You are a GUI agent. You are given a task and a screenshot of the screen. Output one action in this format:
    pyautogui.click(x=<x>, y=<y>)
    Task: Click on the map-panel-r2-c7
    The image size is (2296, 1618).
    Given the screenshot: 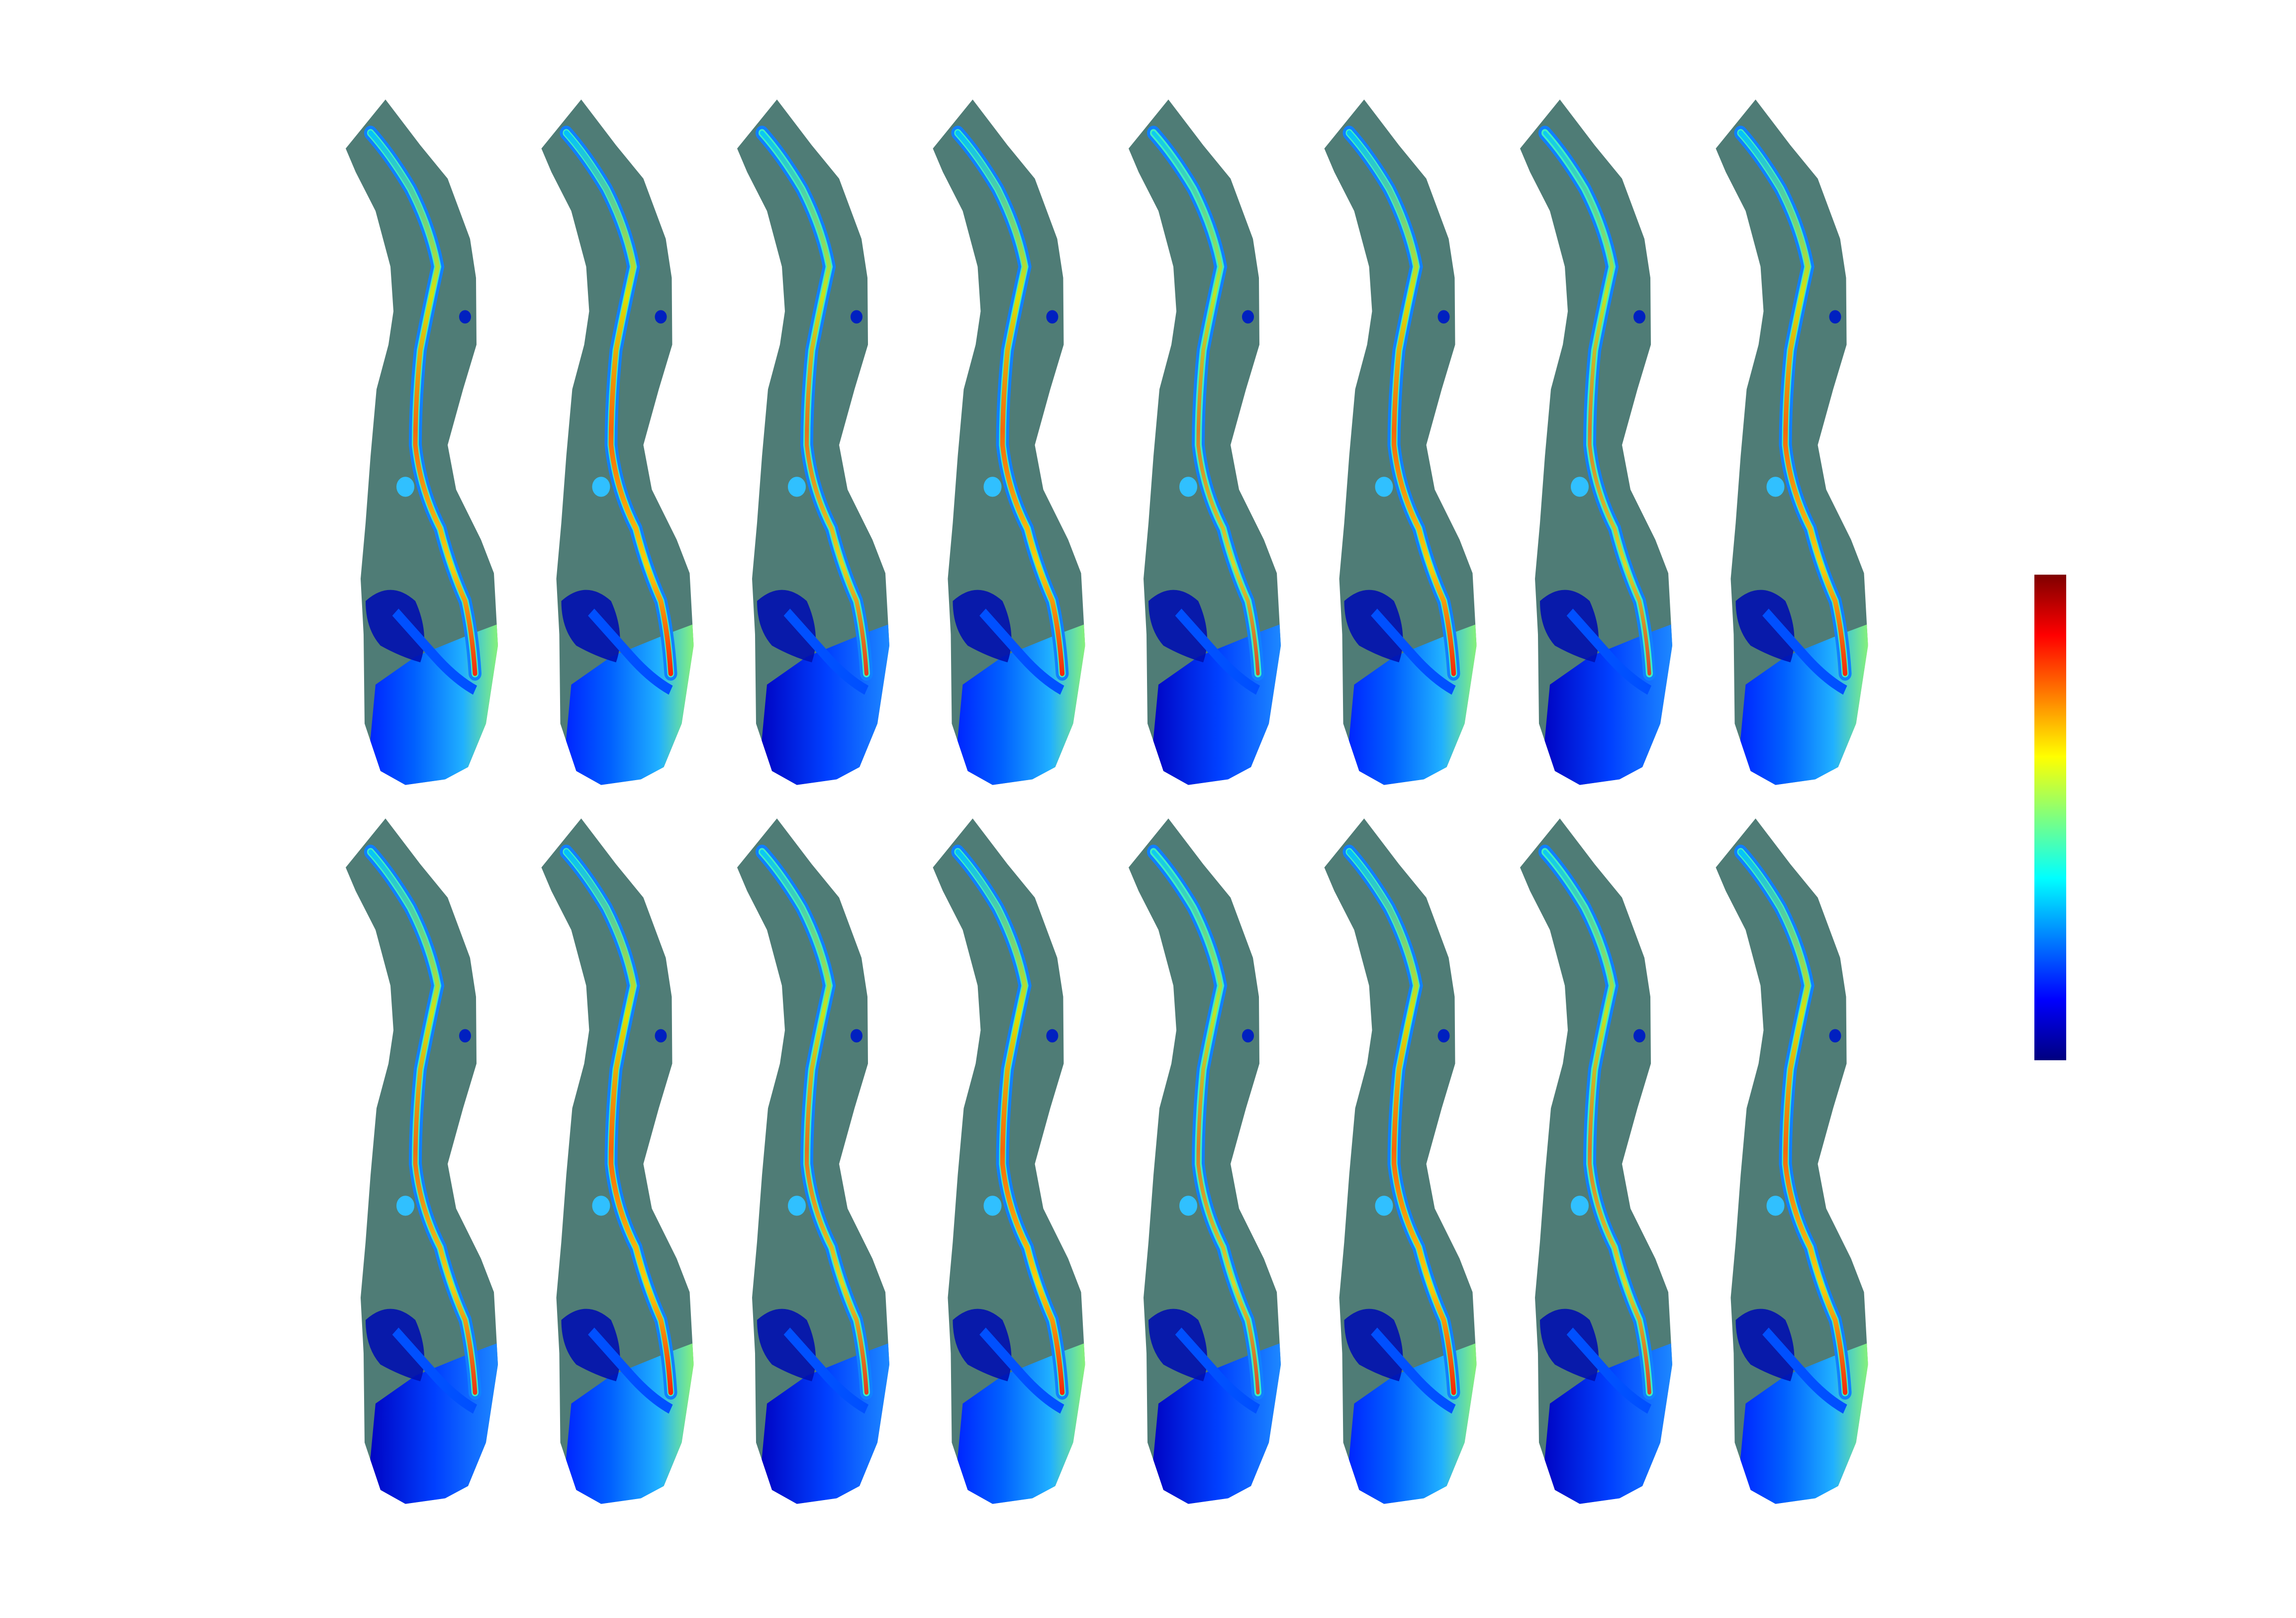 What is the action you would take?
    pyautogui.click(x=1596, y=1161)
    